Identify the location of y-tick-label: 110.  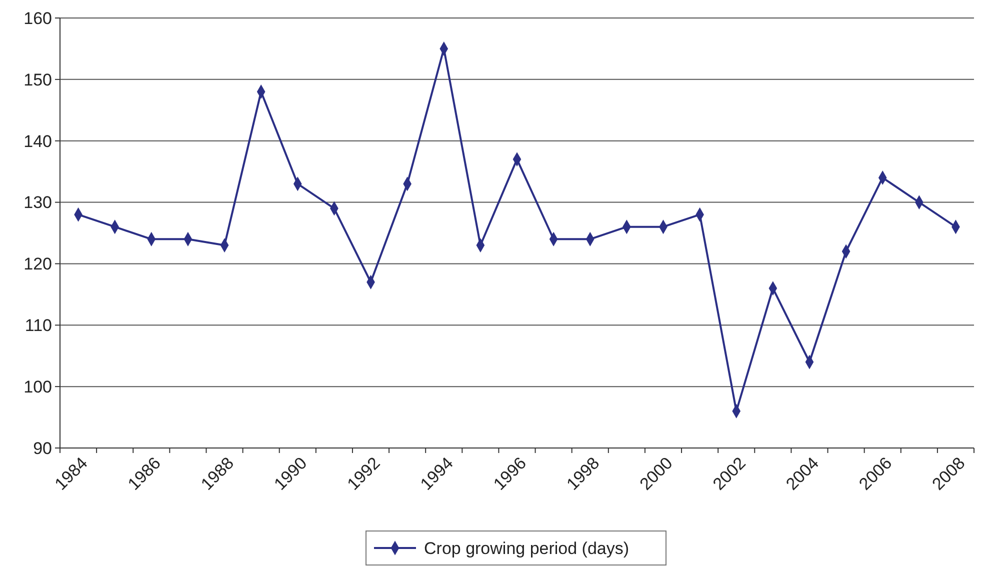
(38, 326).